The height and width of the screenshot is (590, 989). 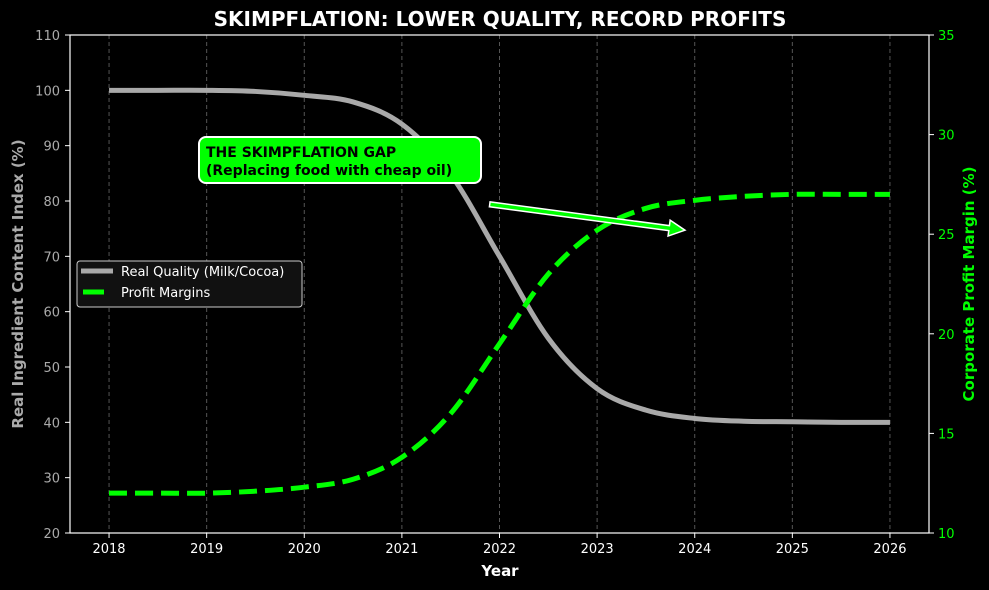 What do you see at coordinates (792, 549) in the screenshot?
I see `x-tick-label: 2025` at bounding box center [792, 549].